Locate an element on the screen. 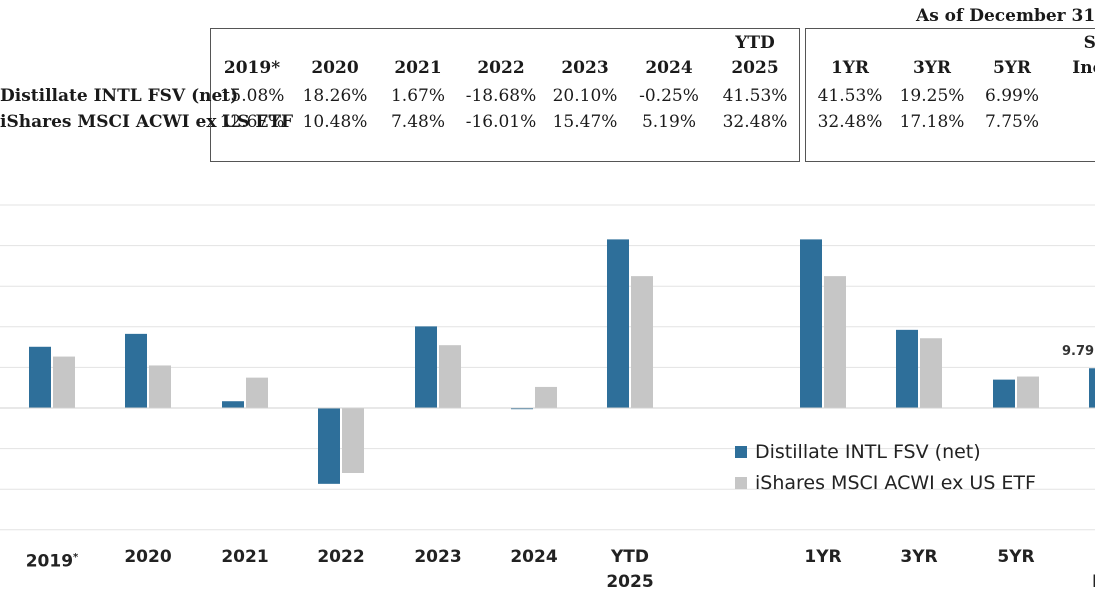  calendar-returns-table-box is located at coordinates (505, 95).